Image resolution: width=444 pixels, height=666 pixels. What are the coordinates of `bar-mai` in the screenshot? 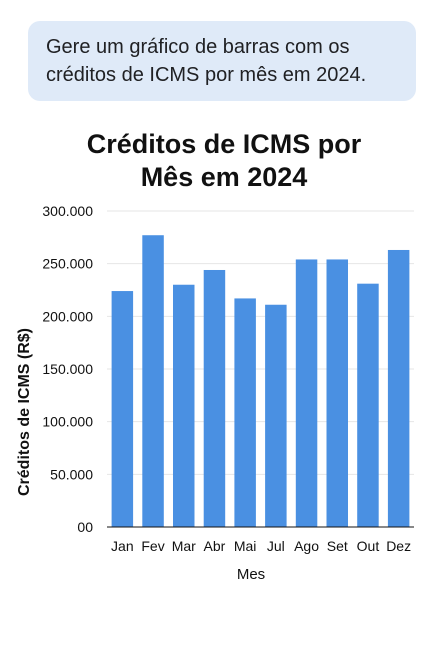 It's located at (245, 412).